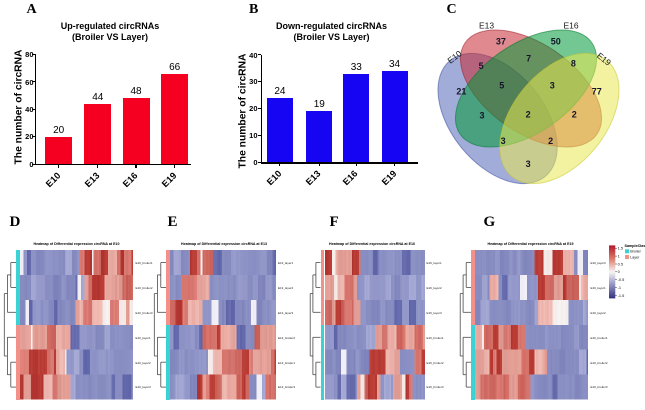  Describe the element at coordinates (635, 246) in the screenshot. I see `svg-text: SampleClass` at that location.